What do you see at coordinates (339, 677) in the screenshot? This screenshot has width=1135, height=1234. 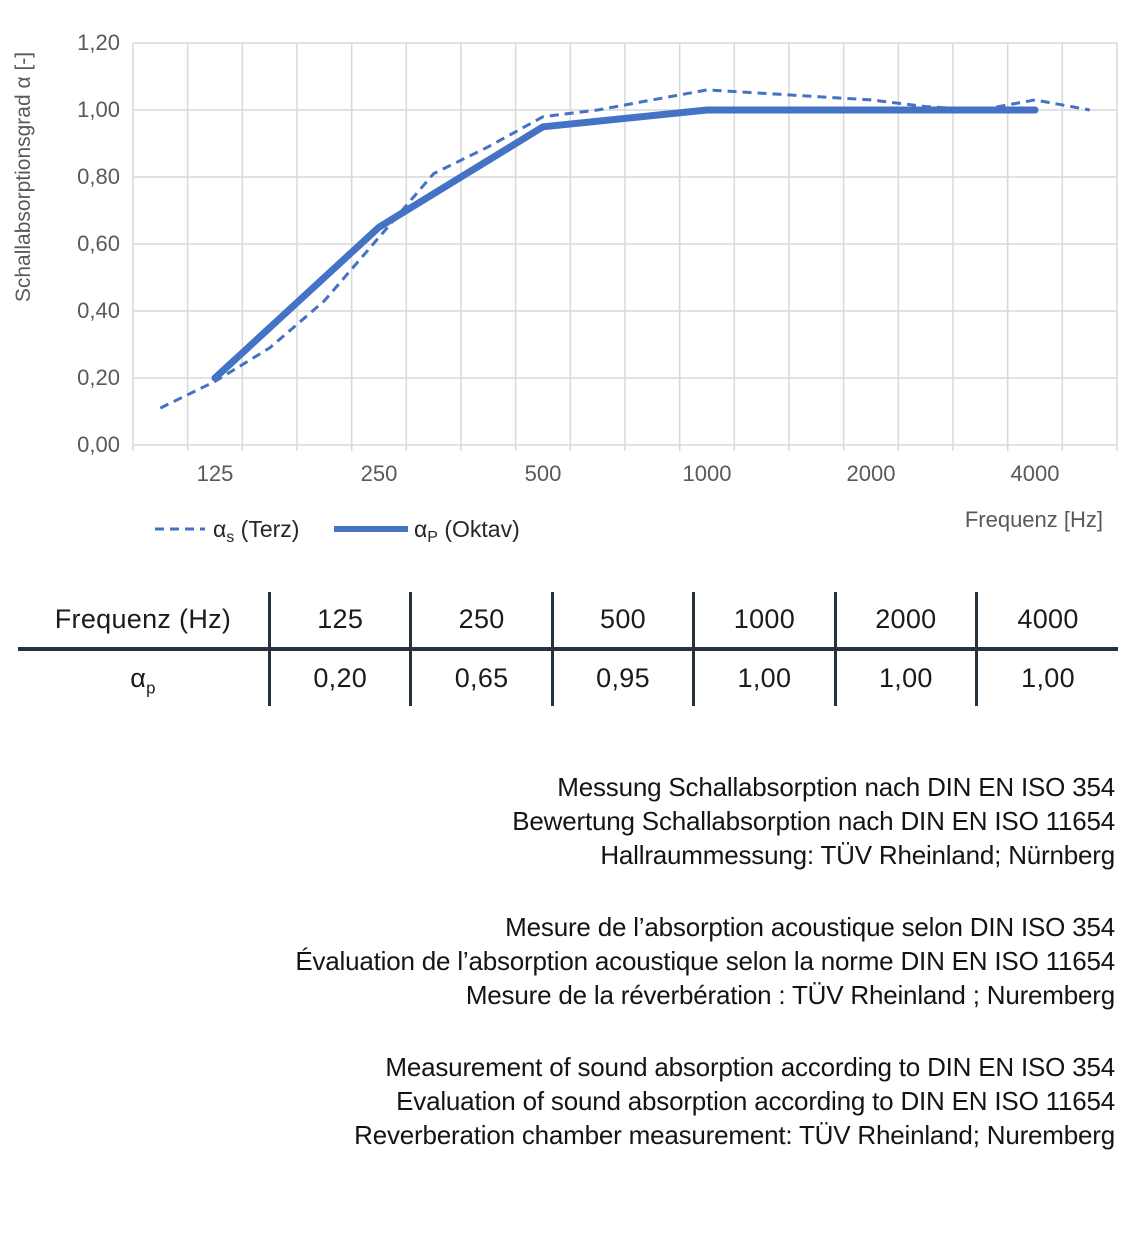 I see `alpha-p-value-cell: 0,20` at bounding box center [339, 677].